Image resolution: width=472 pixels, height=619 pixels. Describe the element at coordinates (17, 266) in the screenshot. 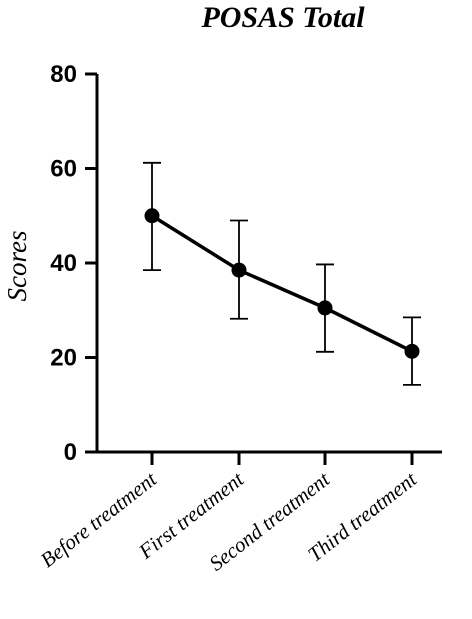

I see `y-axis-label: Scores` at that location.